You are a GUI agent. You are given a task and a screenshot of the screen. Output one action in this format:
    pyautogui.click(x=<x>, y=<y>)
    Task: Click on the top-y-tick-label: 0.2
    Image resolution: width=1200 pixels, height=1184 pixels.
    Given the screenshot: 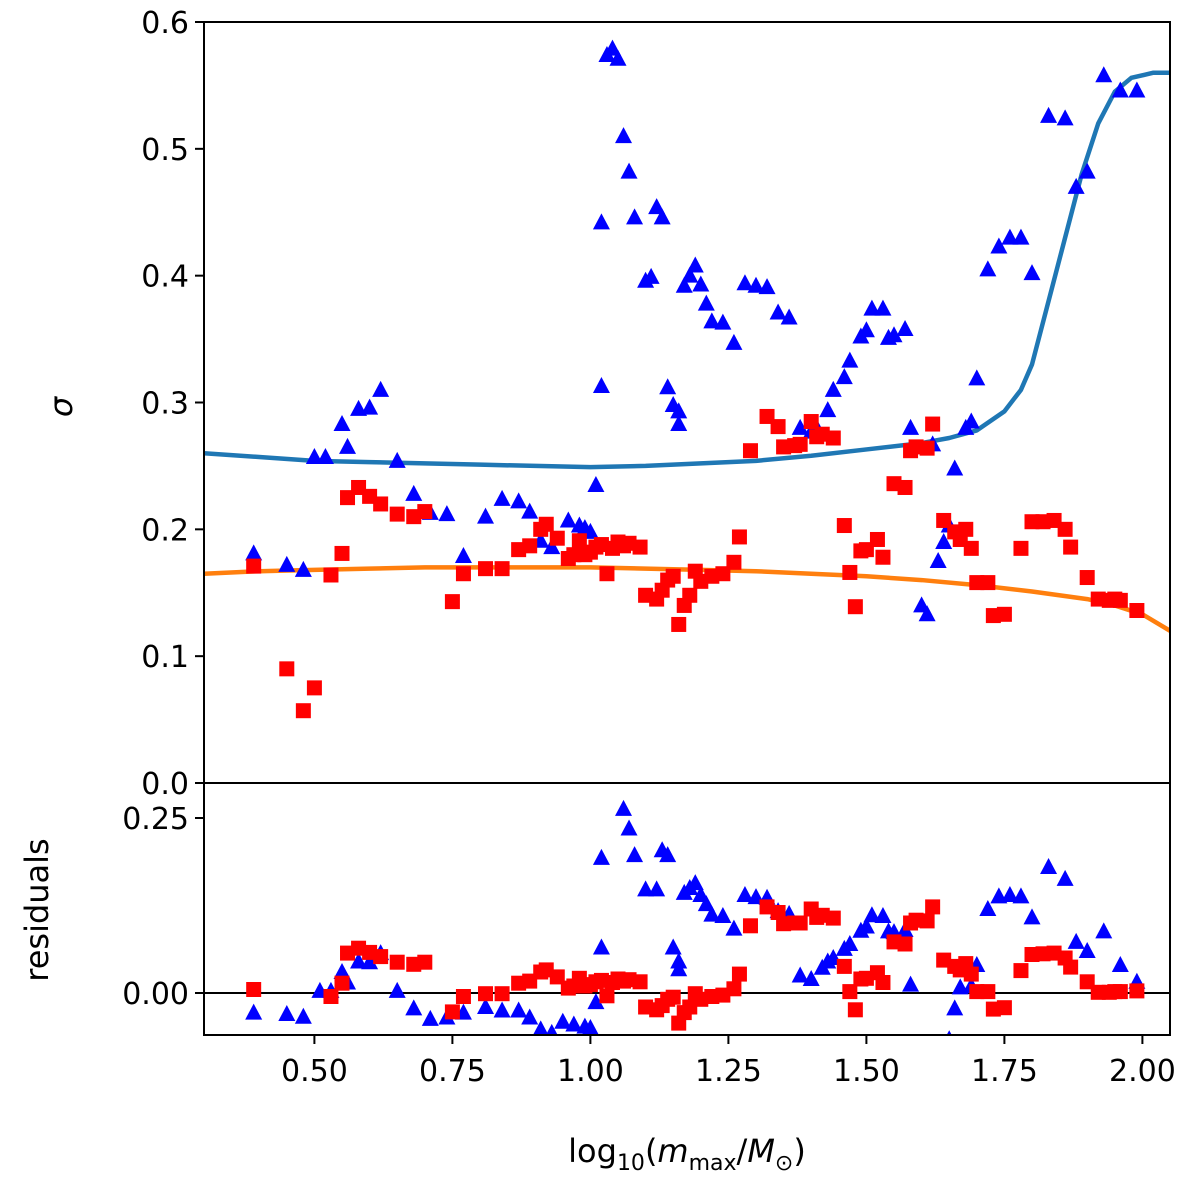 What is the action you would take?
    pyautogui.click(x=165, y=530)
    